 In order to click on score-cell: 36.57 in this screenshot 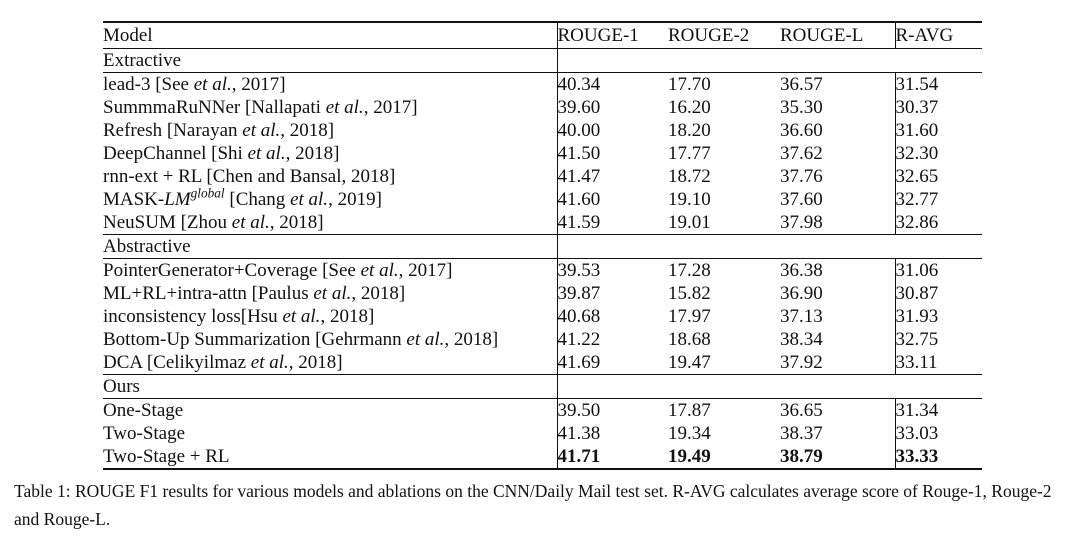, I will do `click(801, 84)`.